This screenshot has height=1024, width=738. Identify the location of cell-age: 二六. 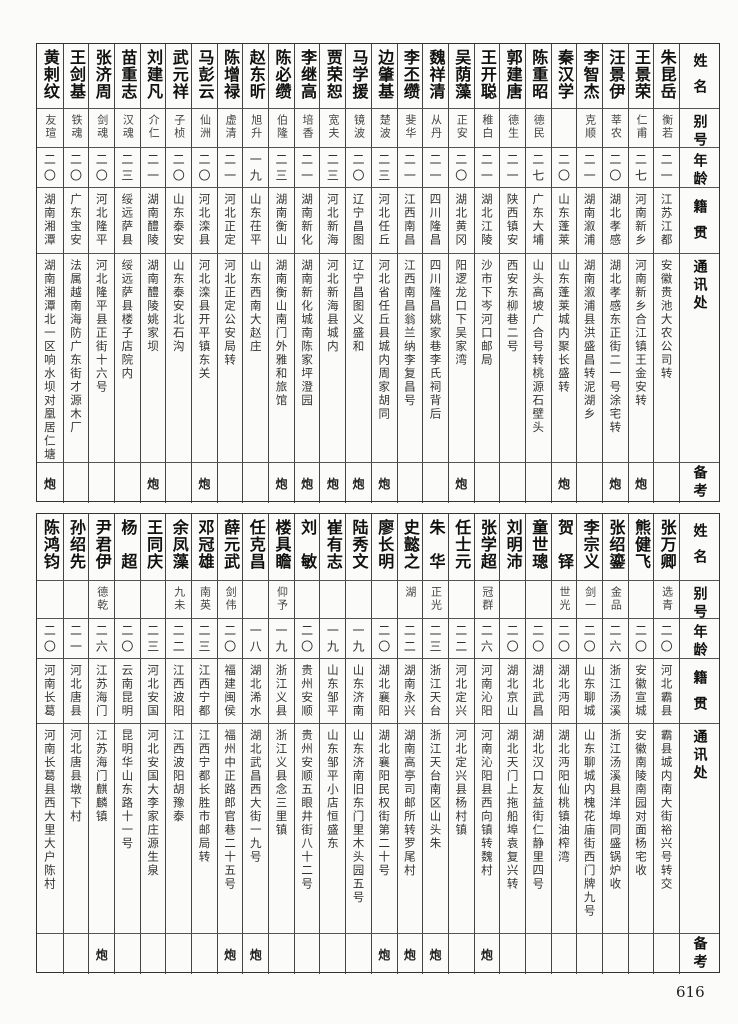
(614, 639).